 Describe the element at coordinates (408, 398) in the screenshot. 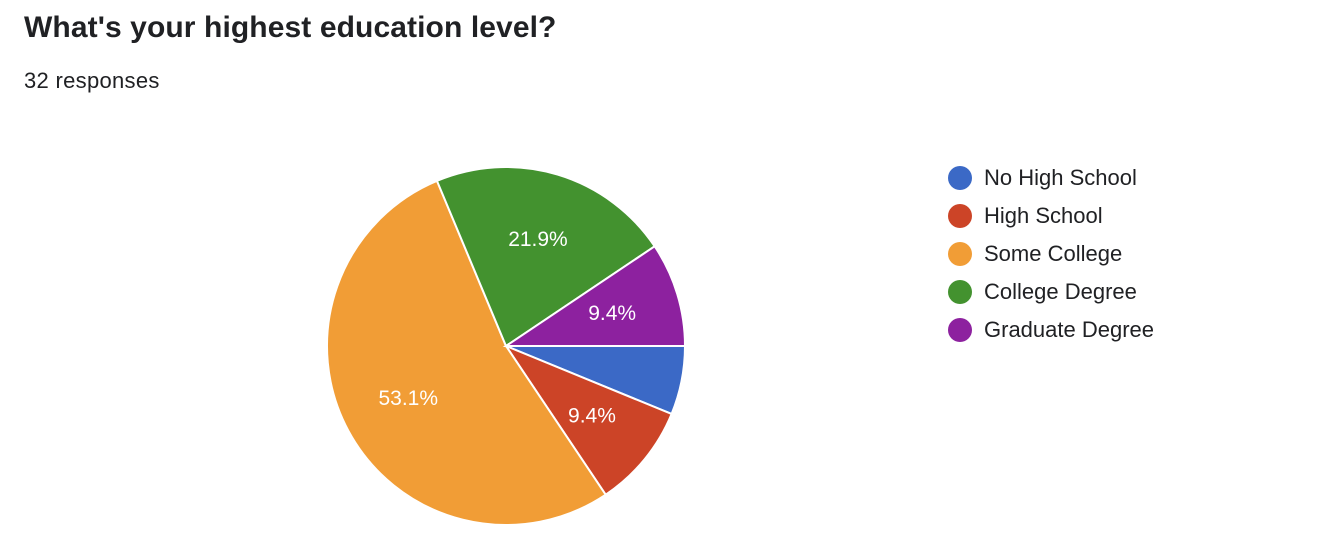

I see `pie-slice-label: 53.1%` at that location.